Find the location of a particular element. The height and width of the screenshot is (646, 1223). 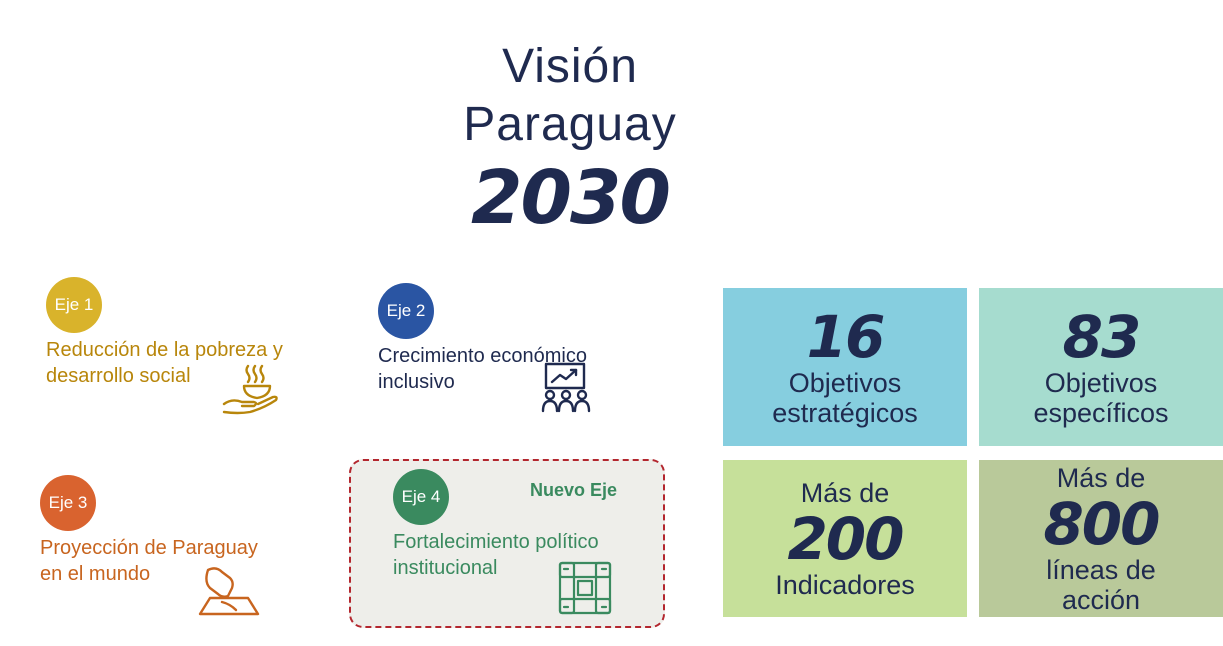

eje-3: Eje 3 Proyección de Paraguay en el mundo is located at coordinates (149, 531).